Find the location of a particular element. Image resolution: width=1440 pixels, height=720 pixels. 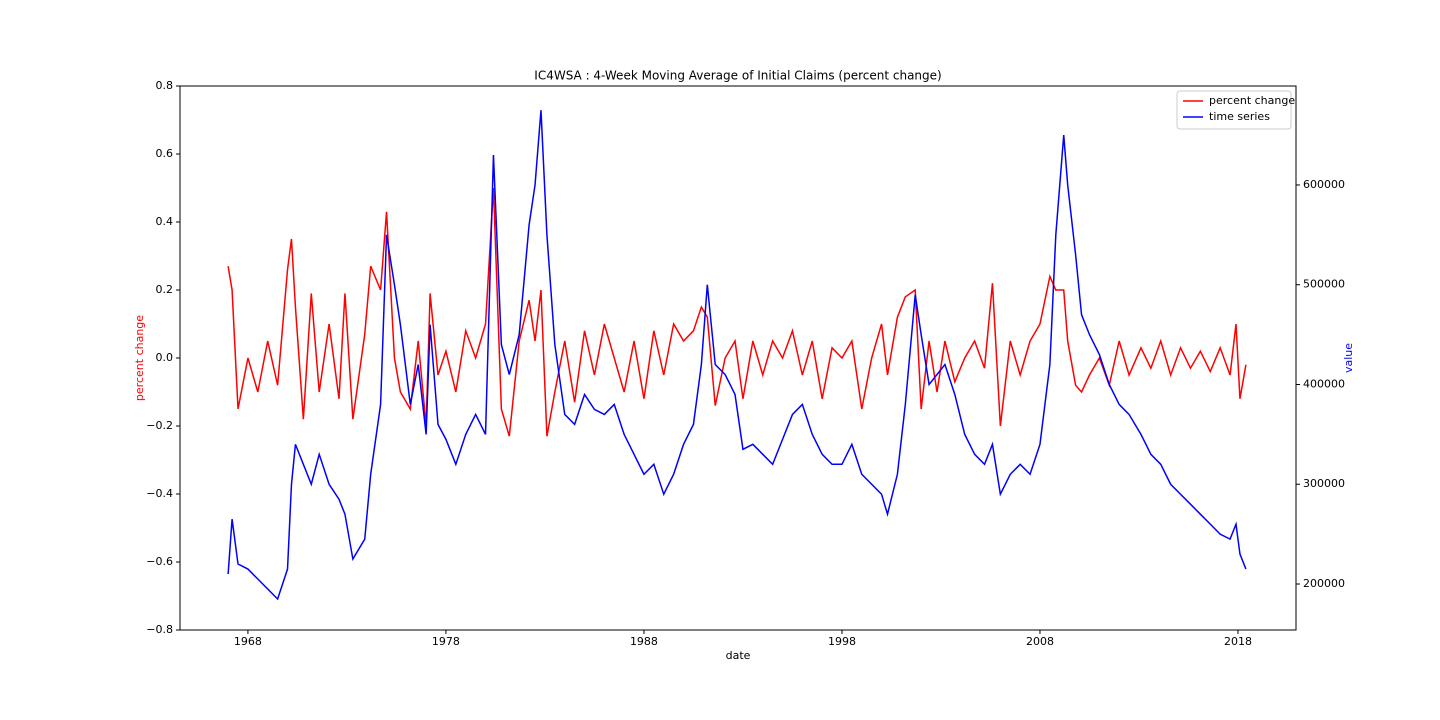

y-tick-label: 0.6 is located at coordinates (165, 153).